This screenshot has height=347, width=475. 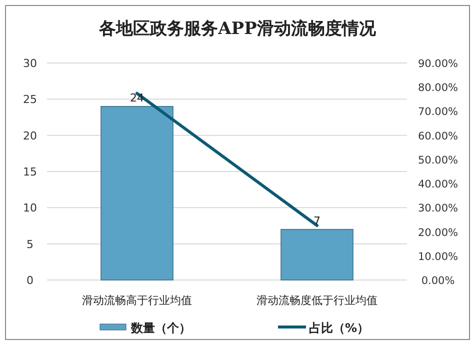 What do you see at coordinates (438, 281) in the screenshot?
I see `y2-tick-label: 0.00%` at bounding box center [438, 281].